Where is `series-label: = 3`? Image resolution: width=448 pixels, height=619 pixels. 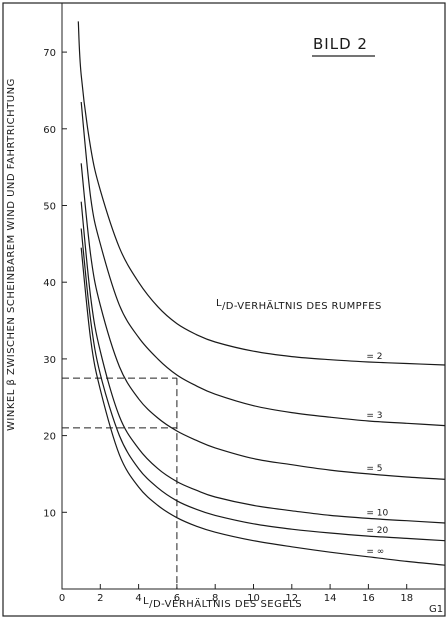 series-label: = 3 is located at coordinates (374, 416).